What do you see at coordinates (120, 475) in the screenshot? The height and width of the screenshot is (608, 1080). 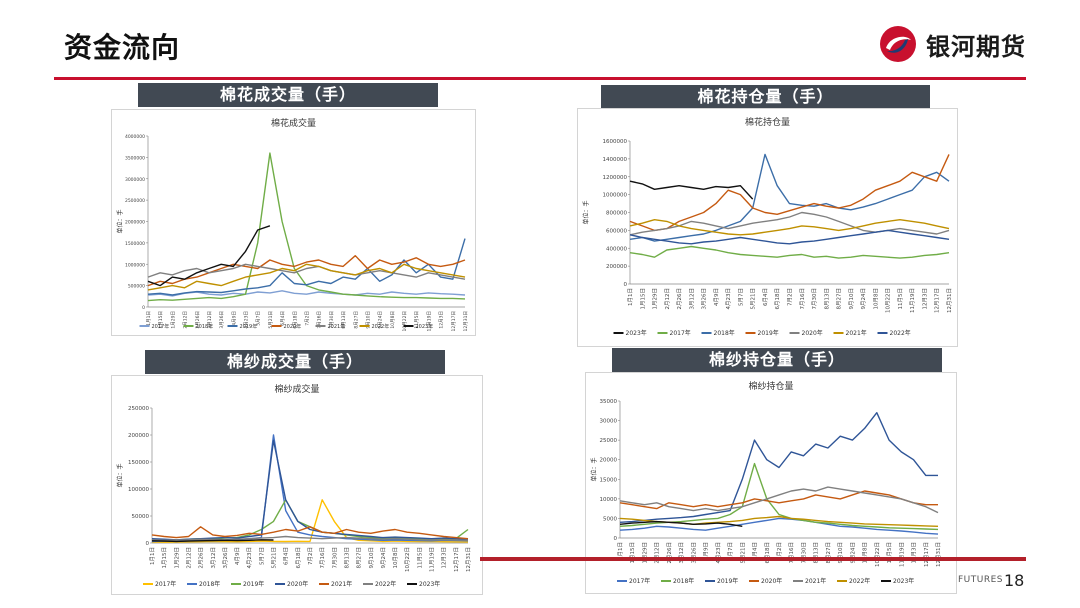 I see `y-axis-label: 单位：手` at bounding box center [120, 475].